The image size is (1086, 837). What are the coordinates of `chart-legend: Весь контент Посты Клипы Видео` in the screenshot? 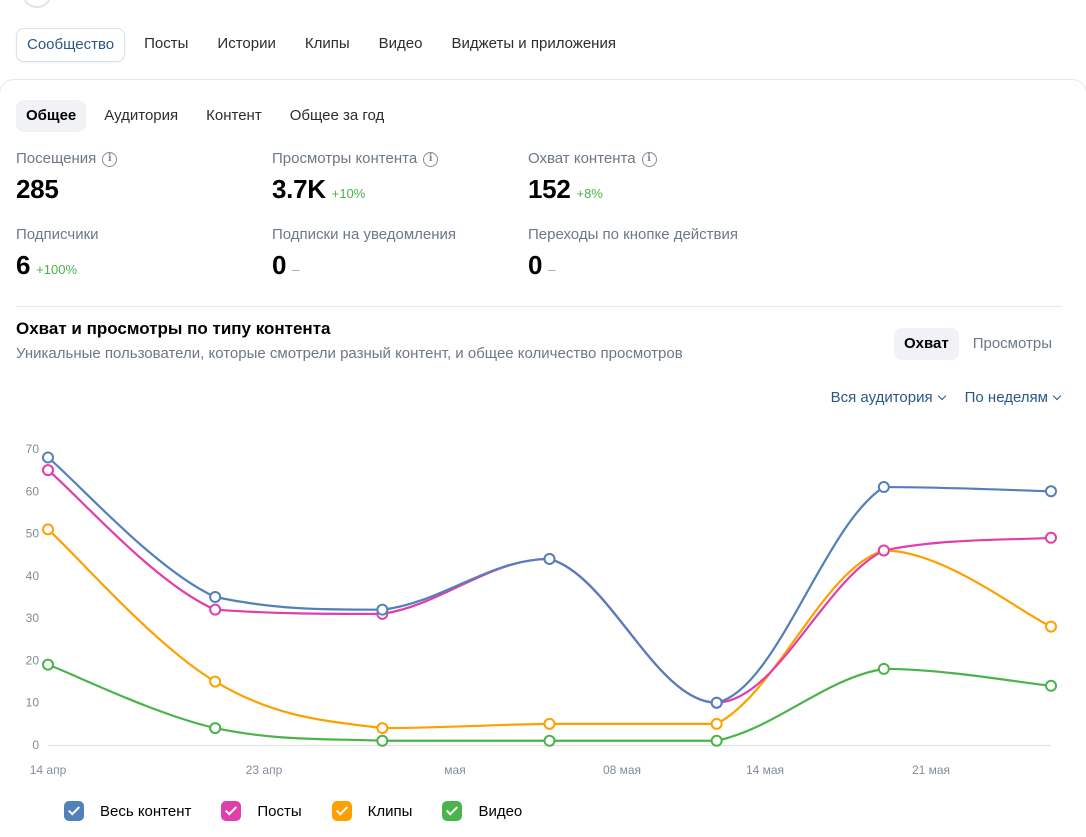 It's located at (308, 811).